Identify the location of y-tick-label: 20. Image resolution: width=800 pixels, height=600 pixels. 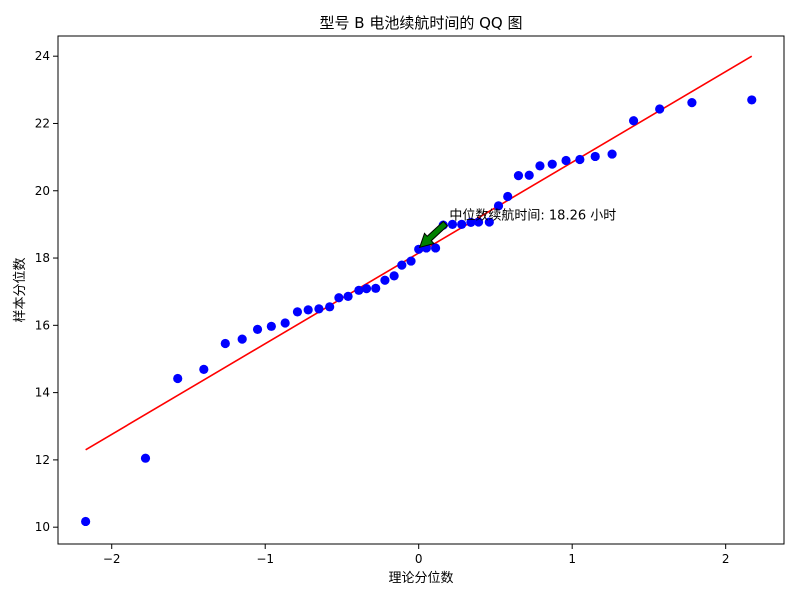
(42, 191).